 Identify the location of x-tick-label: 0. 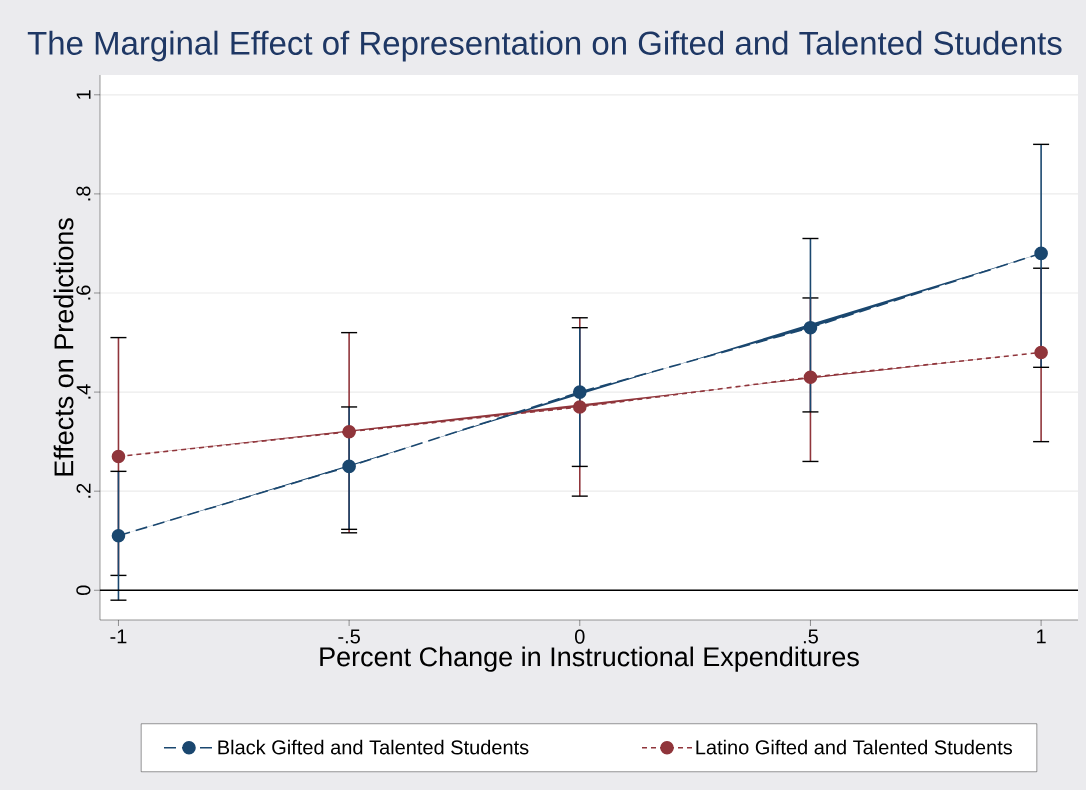
(580, 636).